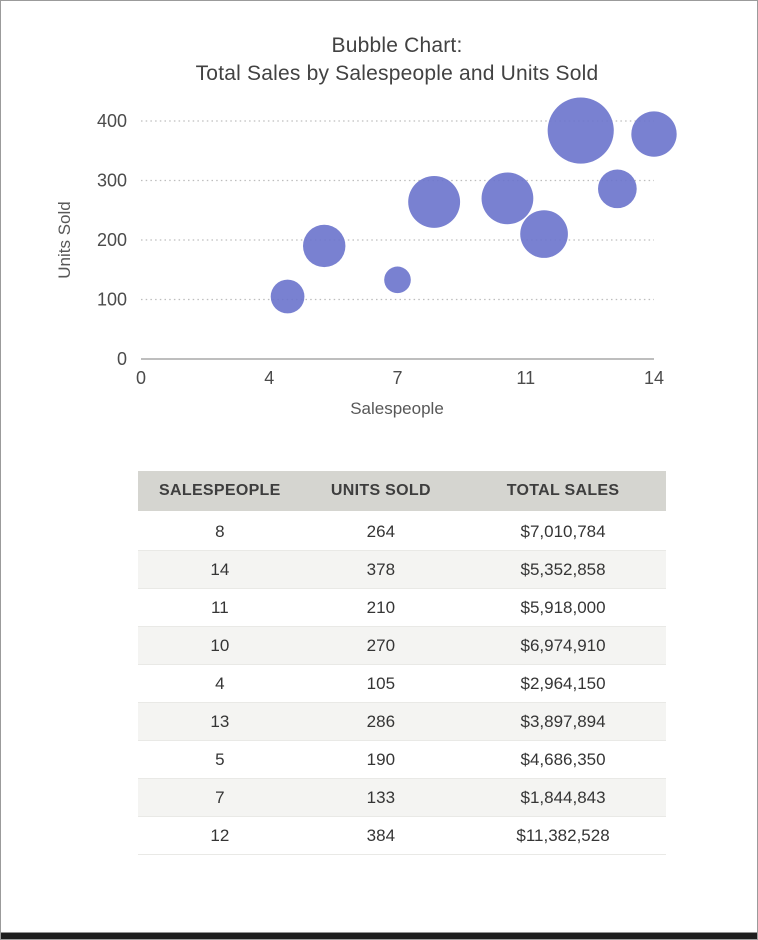  I want to click on table-header-cell: UNITS SOLD, so click(381, 492).